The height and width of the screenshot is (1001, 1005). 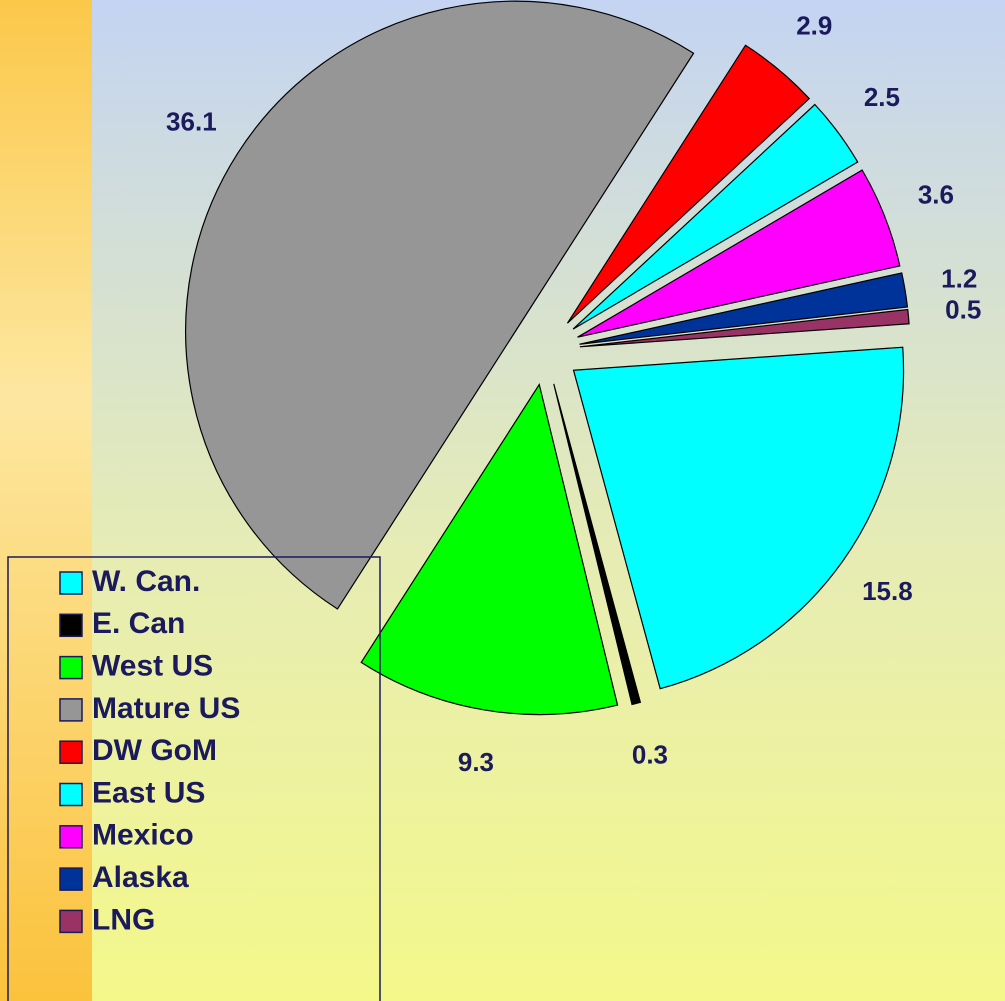 I want to click on legend-label: Mexico, so click(x=143, y=835).